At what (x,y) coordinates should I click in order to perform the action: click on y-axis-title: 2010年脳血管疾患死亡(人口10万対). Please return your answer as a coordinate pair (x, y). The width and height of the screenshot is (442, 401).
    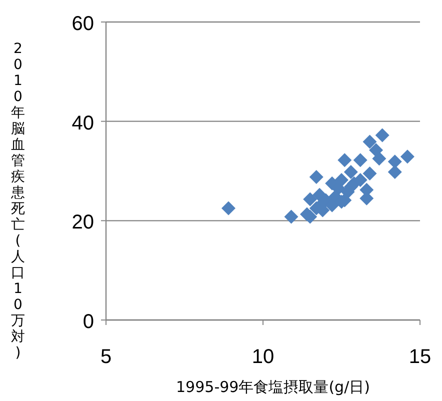
    Looking at the image, I should click on (18, 201).